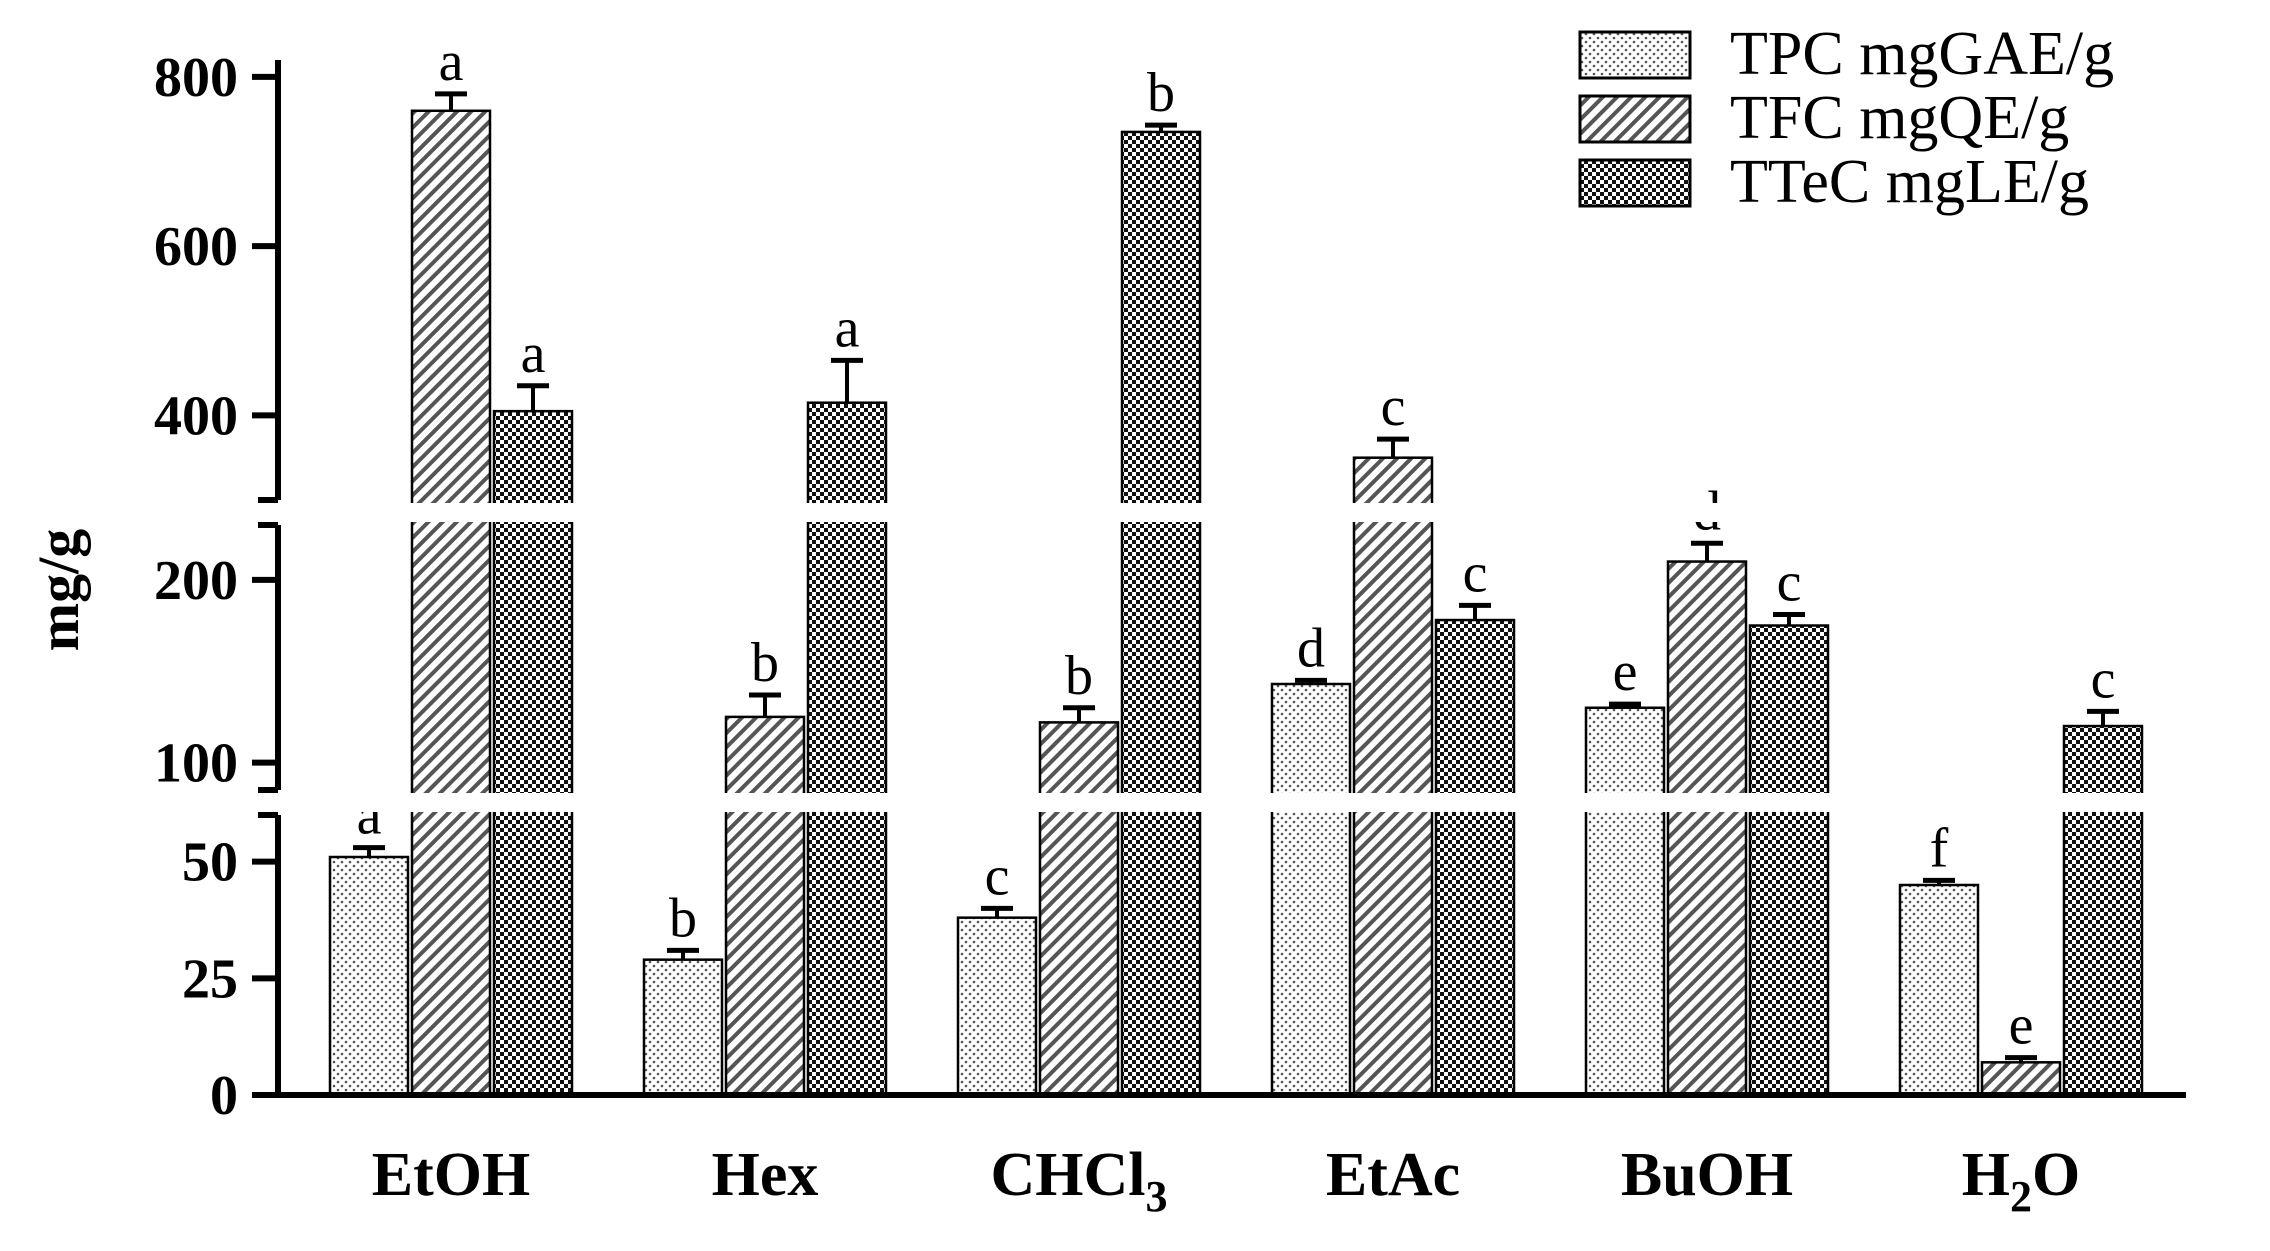 Image resolution: width=2270 pixels, height=1251 pixels. I want to click on y-tick-label: 600, so click(196, 247).